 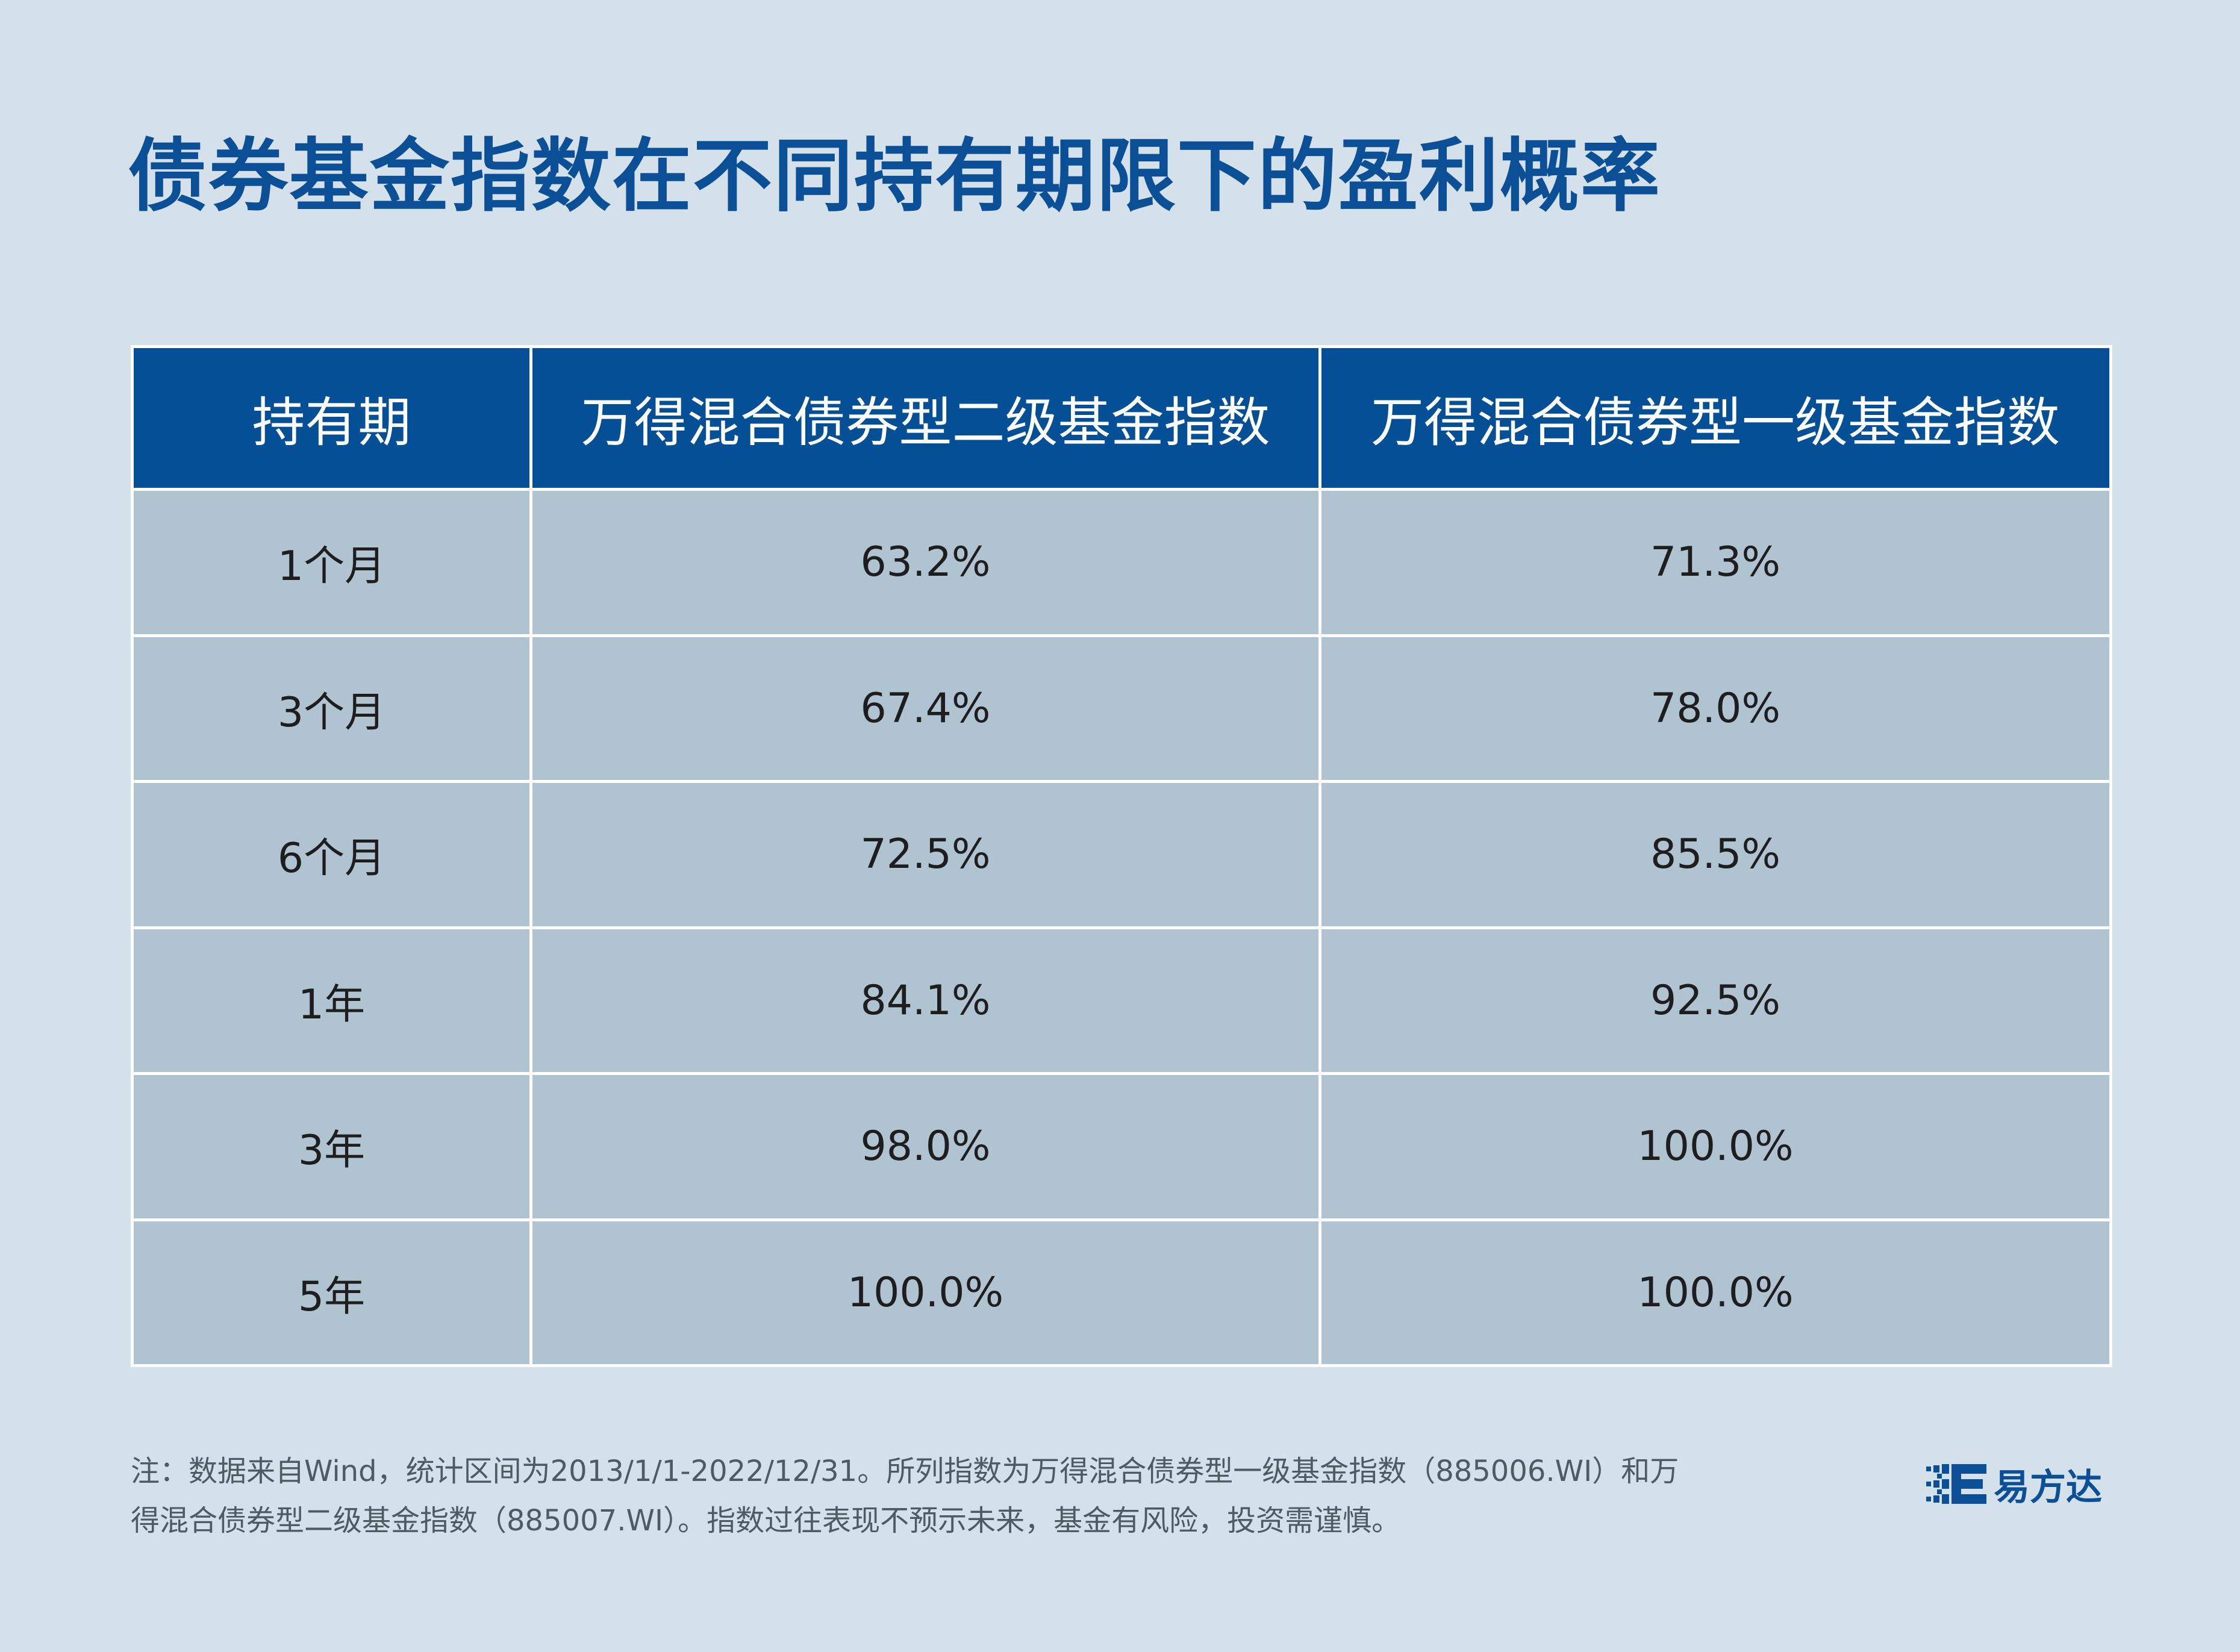 I want to click on table-row: 3年 98.0% 100.0%, so click(x=1121, y=1146).